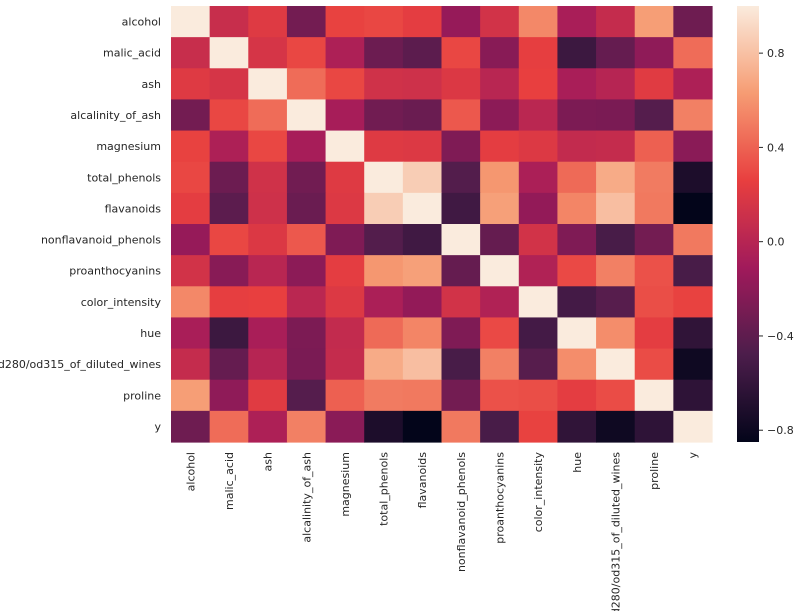 The height and width of the screenshot is (611, 798). Describe the element at coordinates (132, 53) in the screenshot. I see `row-tick-label: malic_acid` at that location.